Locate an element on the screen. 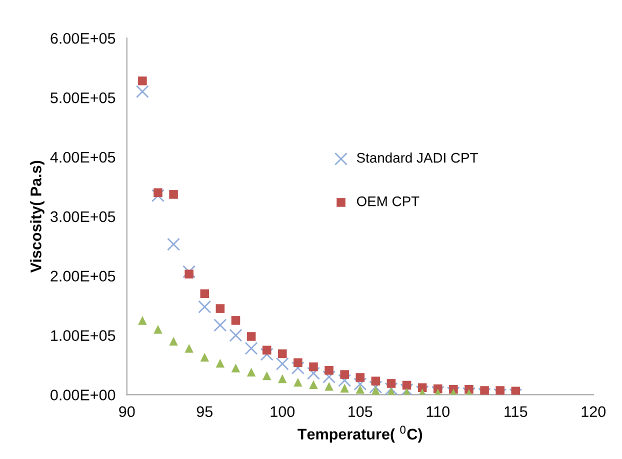 This screenshot has width=622, height=459. y-tick-label: 2.00E+05 is located at coordinates (83, 276).